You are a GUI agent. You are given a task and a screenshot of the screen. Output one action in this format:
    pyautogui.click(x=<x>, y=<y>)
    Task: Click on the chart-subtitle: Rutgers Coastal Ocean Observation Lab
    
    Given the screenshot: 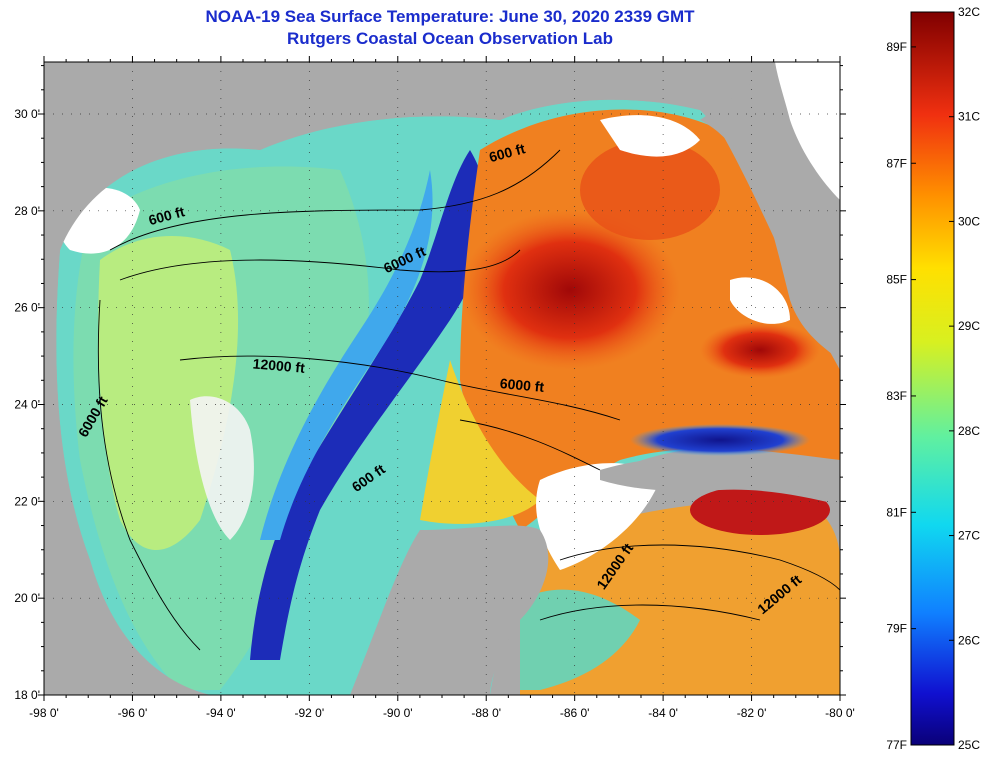 What is the action you would take?
    pyautogui.click(x=450, y=38)
    